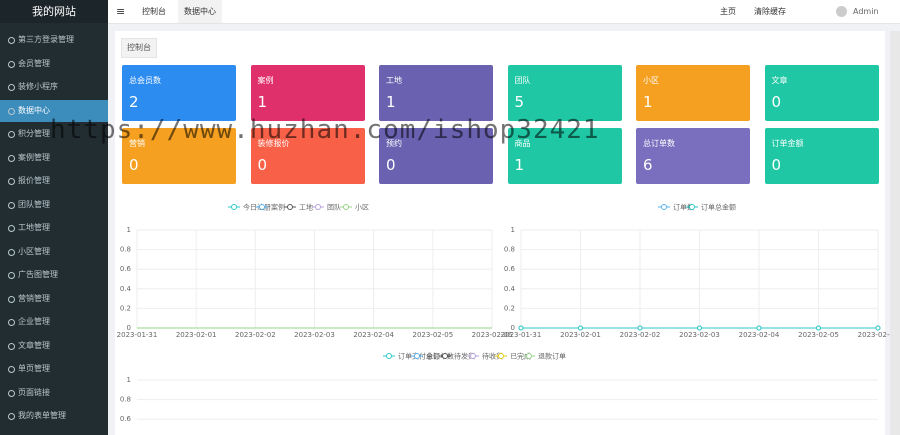 The image size is (900, 435). I want to click on menu-item: 小区管理, so click(54, 252).